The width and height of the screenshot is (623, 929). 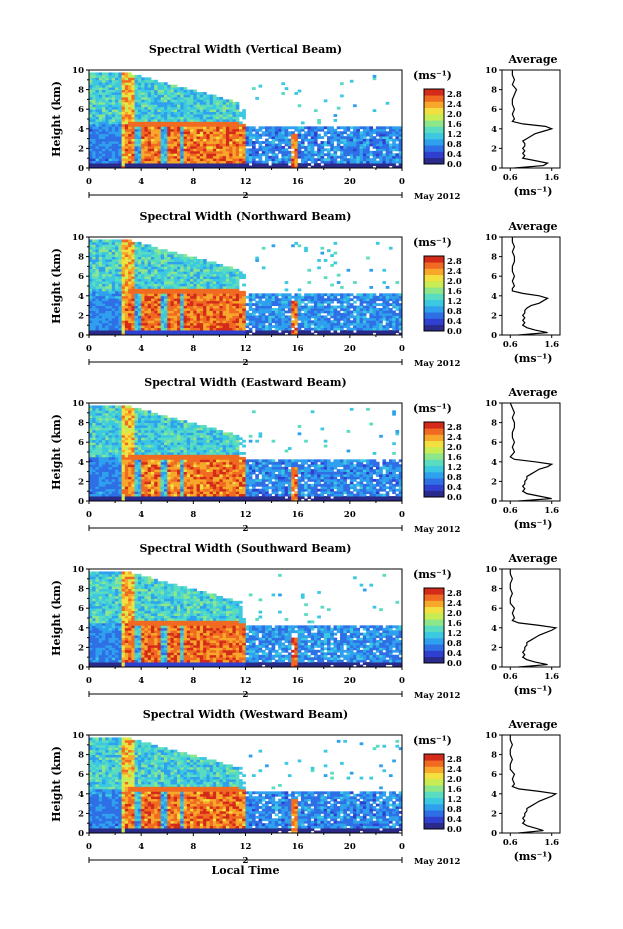 I want to click on colorbar-swatch, so click(x=434, y=148).